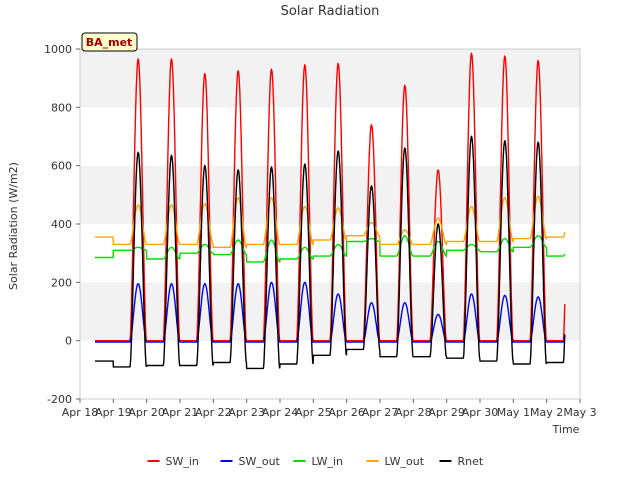  What do you see at coordinates (58, 49) in the screenshot?
I see `y-tick-label: 1000` at bounding box center [58, 49].